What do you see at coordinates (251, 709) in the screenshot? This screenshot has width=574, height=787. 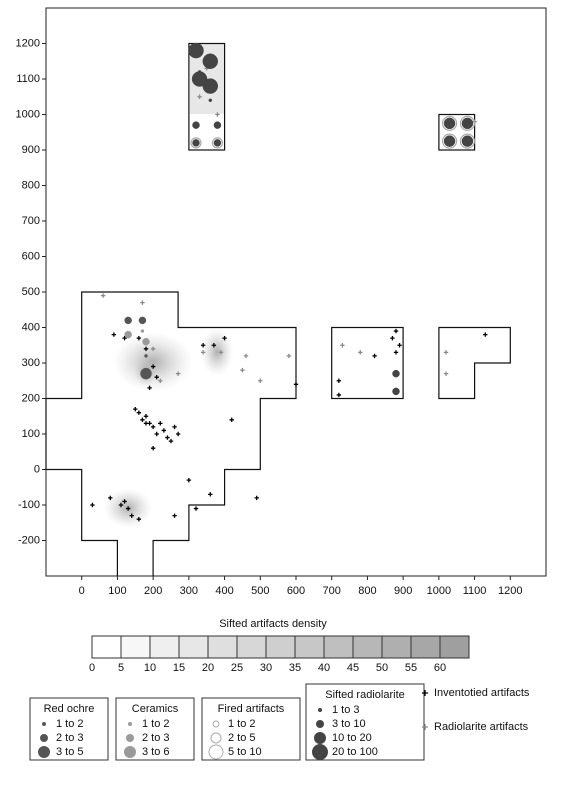 I see `legend-title: Fired artifacts` at bounding box center [251, 709].